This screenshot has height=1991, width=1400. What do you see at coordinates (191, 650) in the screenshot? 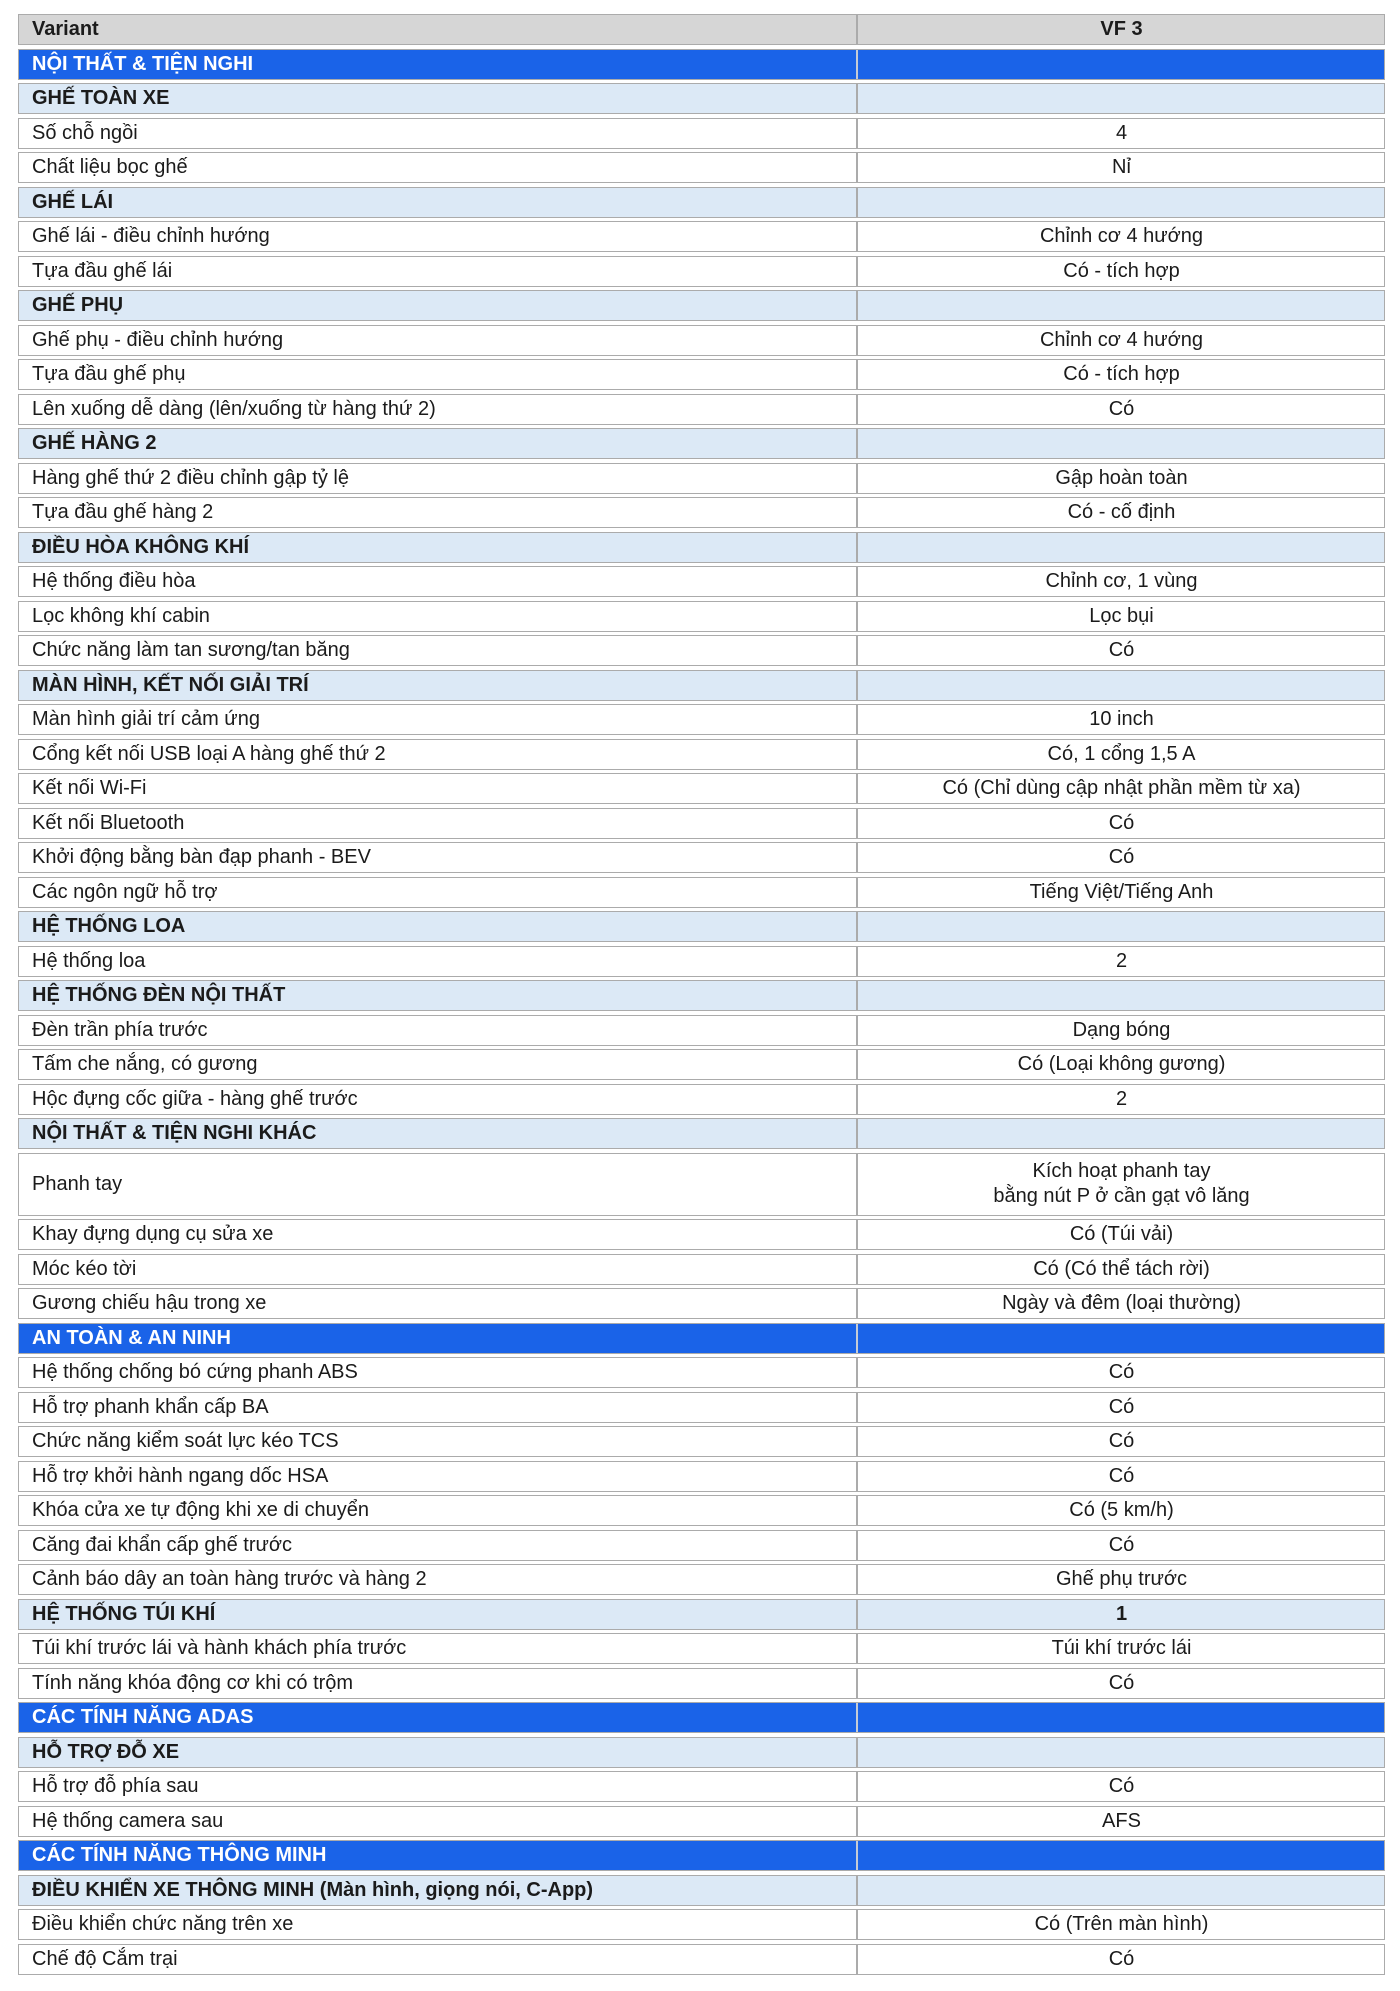
I see `spec-label-cell: Chức năng làm tan sương/tan băng` at bounding box center [191, 650].